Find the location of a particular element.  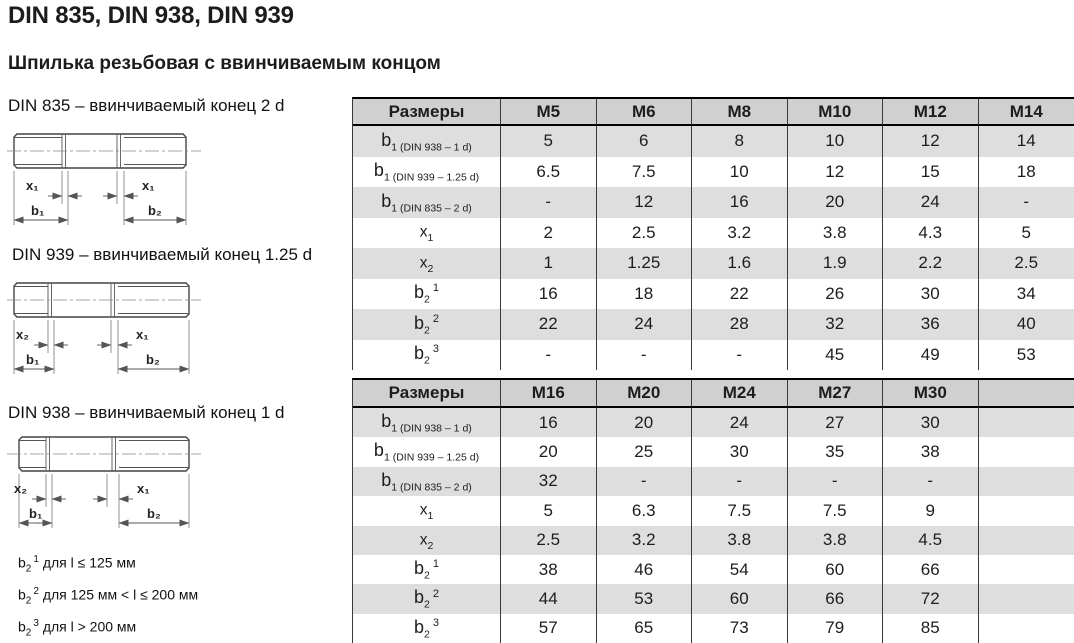

din938-drawing: x₂ x₁ b₁ b₂ is located at coordinates (104, 482).